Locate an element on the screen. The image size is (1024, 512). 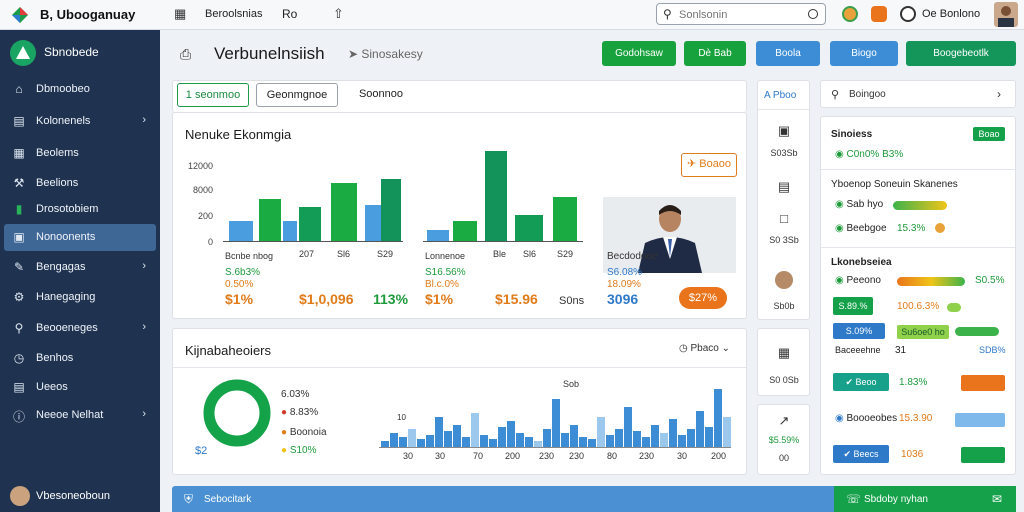
breadcrumb: ➤ Sinosakesy is located at coordinates (385, 54).